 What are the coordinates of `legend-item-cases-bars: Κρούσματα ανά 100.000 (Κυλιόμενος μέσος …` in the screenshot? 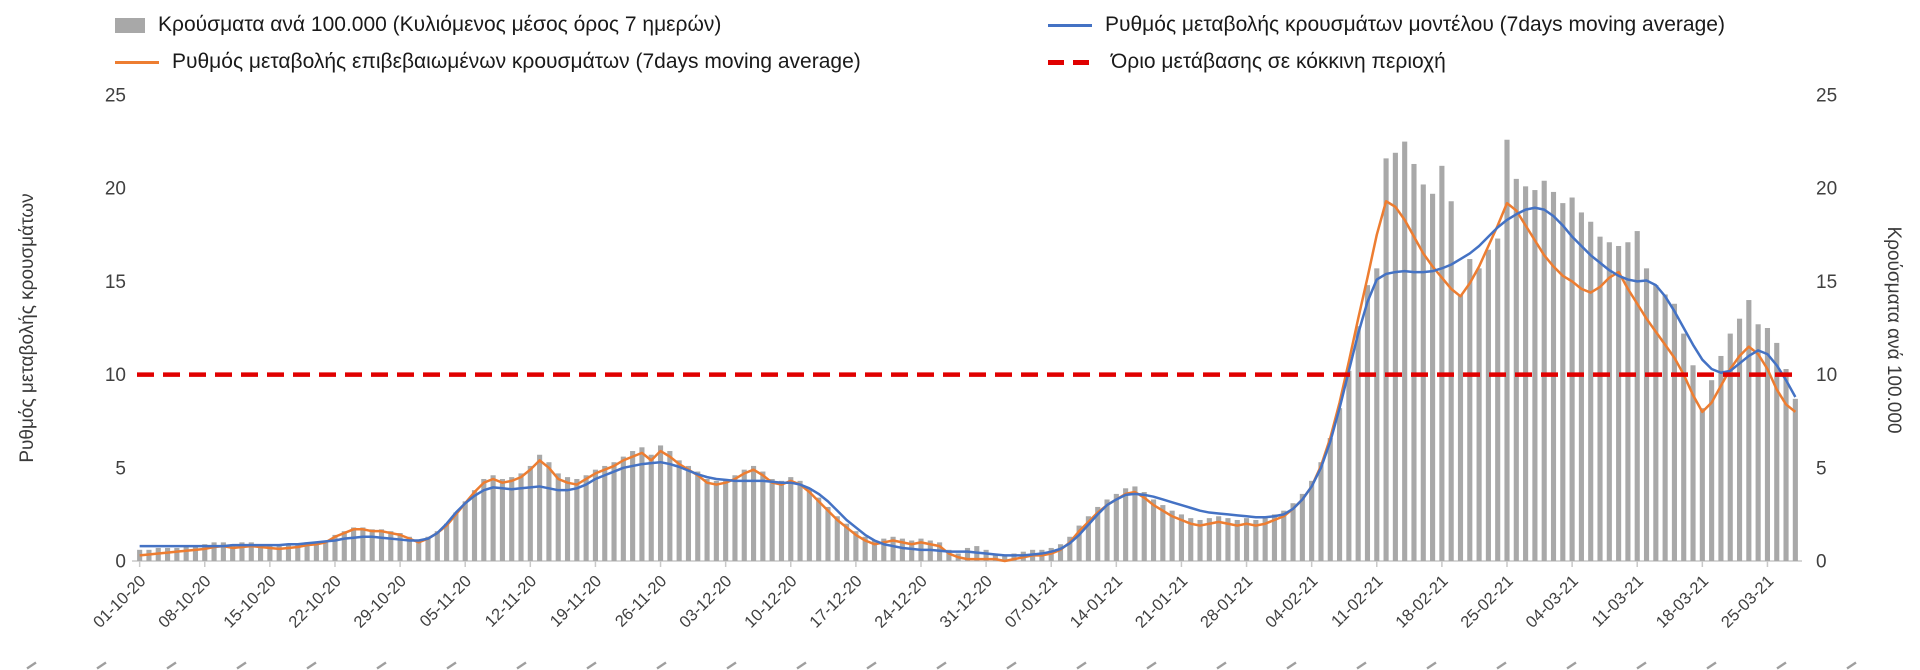 It's located at (488, 25).